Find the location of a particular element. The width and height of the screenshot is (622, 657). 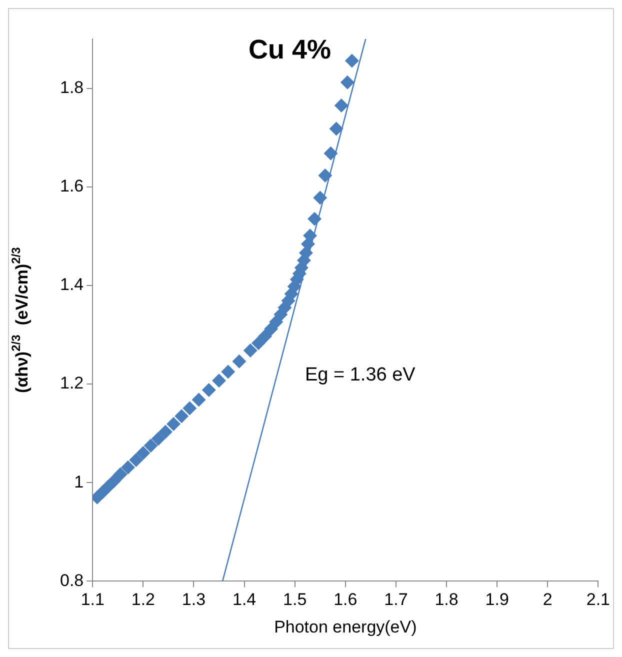

y-tick-label: 1.6 is located at coordinates (72, 186).